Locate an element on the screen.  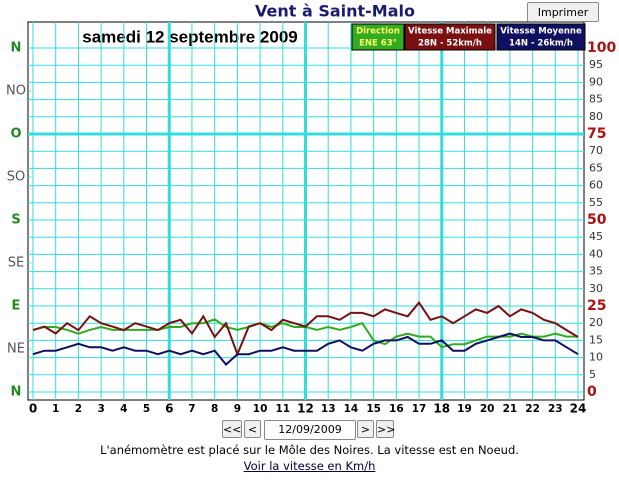
y2-tick-label: NO is located at coordinates (16, 91).